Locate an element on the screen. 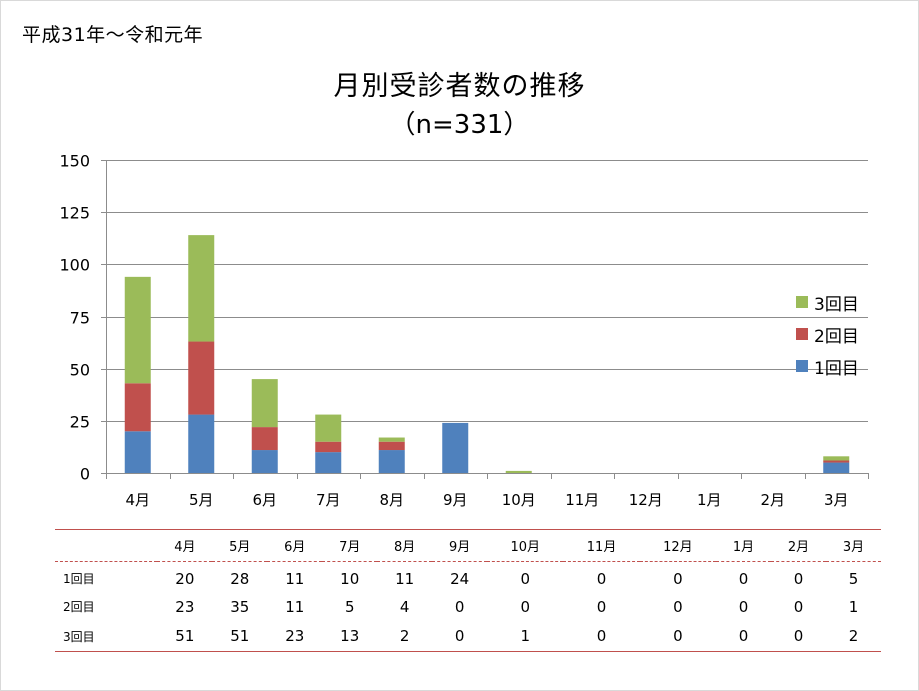  x-tick-label: 10月 is located at coordinates (519, 500).